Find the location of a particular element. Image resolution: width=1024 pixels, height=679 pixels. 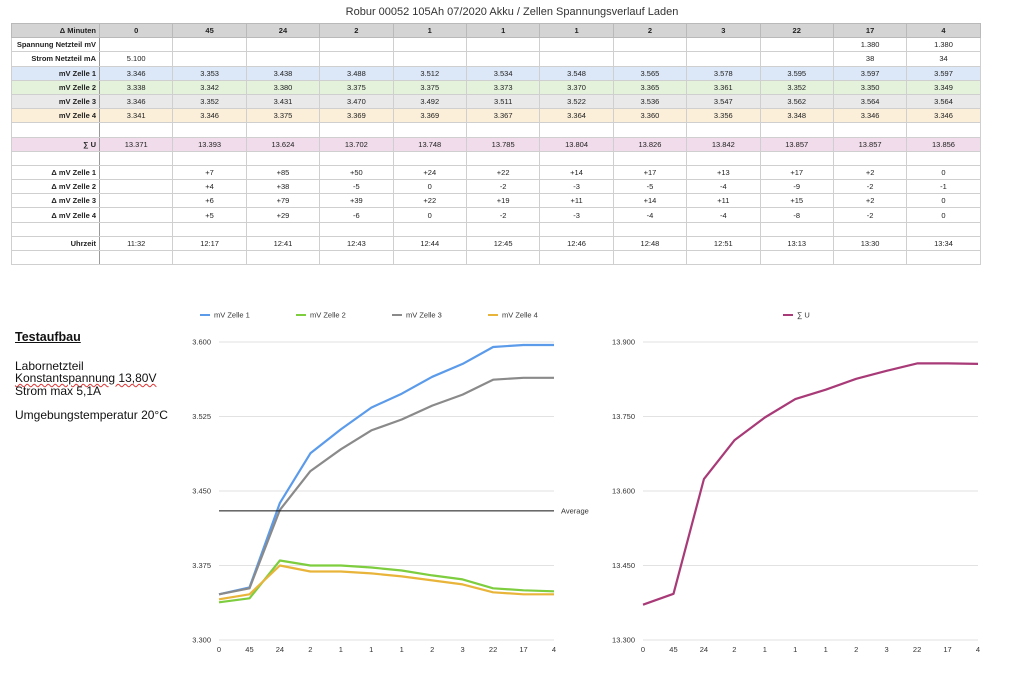

table-cell: 13.785 is located at coordinates (503, 144).